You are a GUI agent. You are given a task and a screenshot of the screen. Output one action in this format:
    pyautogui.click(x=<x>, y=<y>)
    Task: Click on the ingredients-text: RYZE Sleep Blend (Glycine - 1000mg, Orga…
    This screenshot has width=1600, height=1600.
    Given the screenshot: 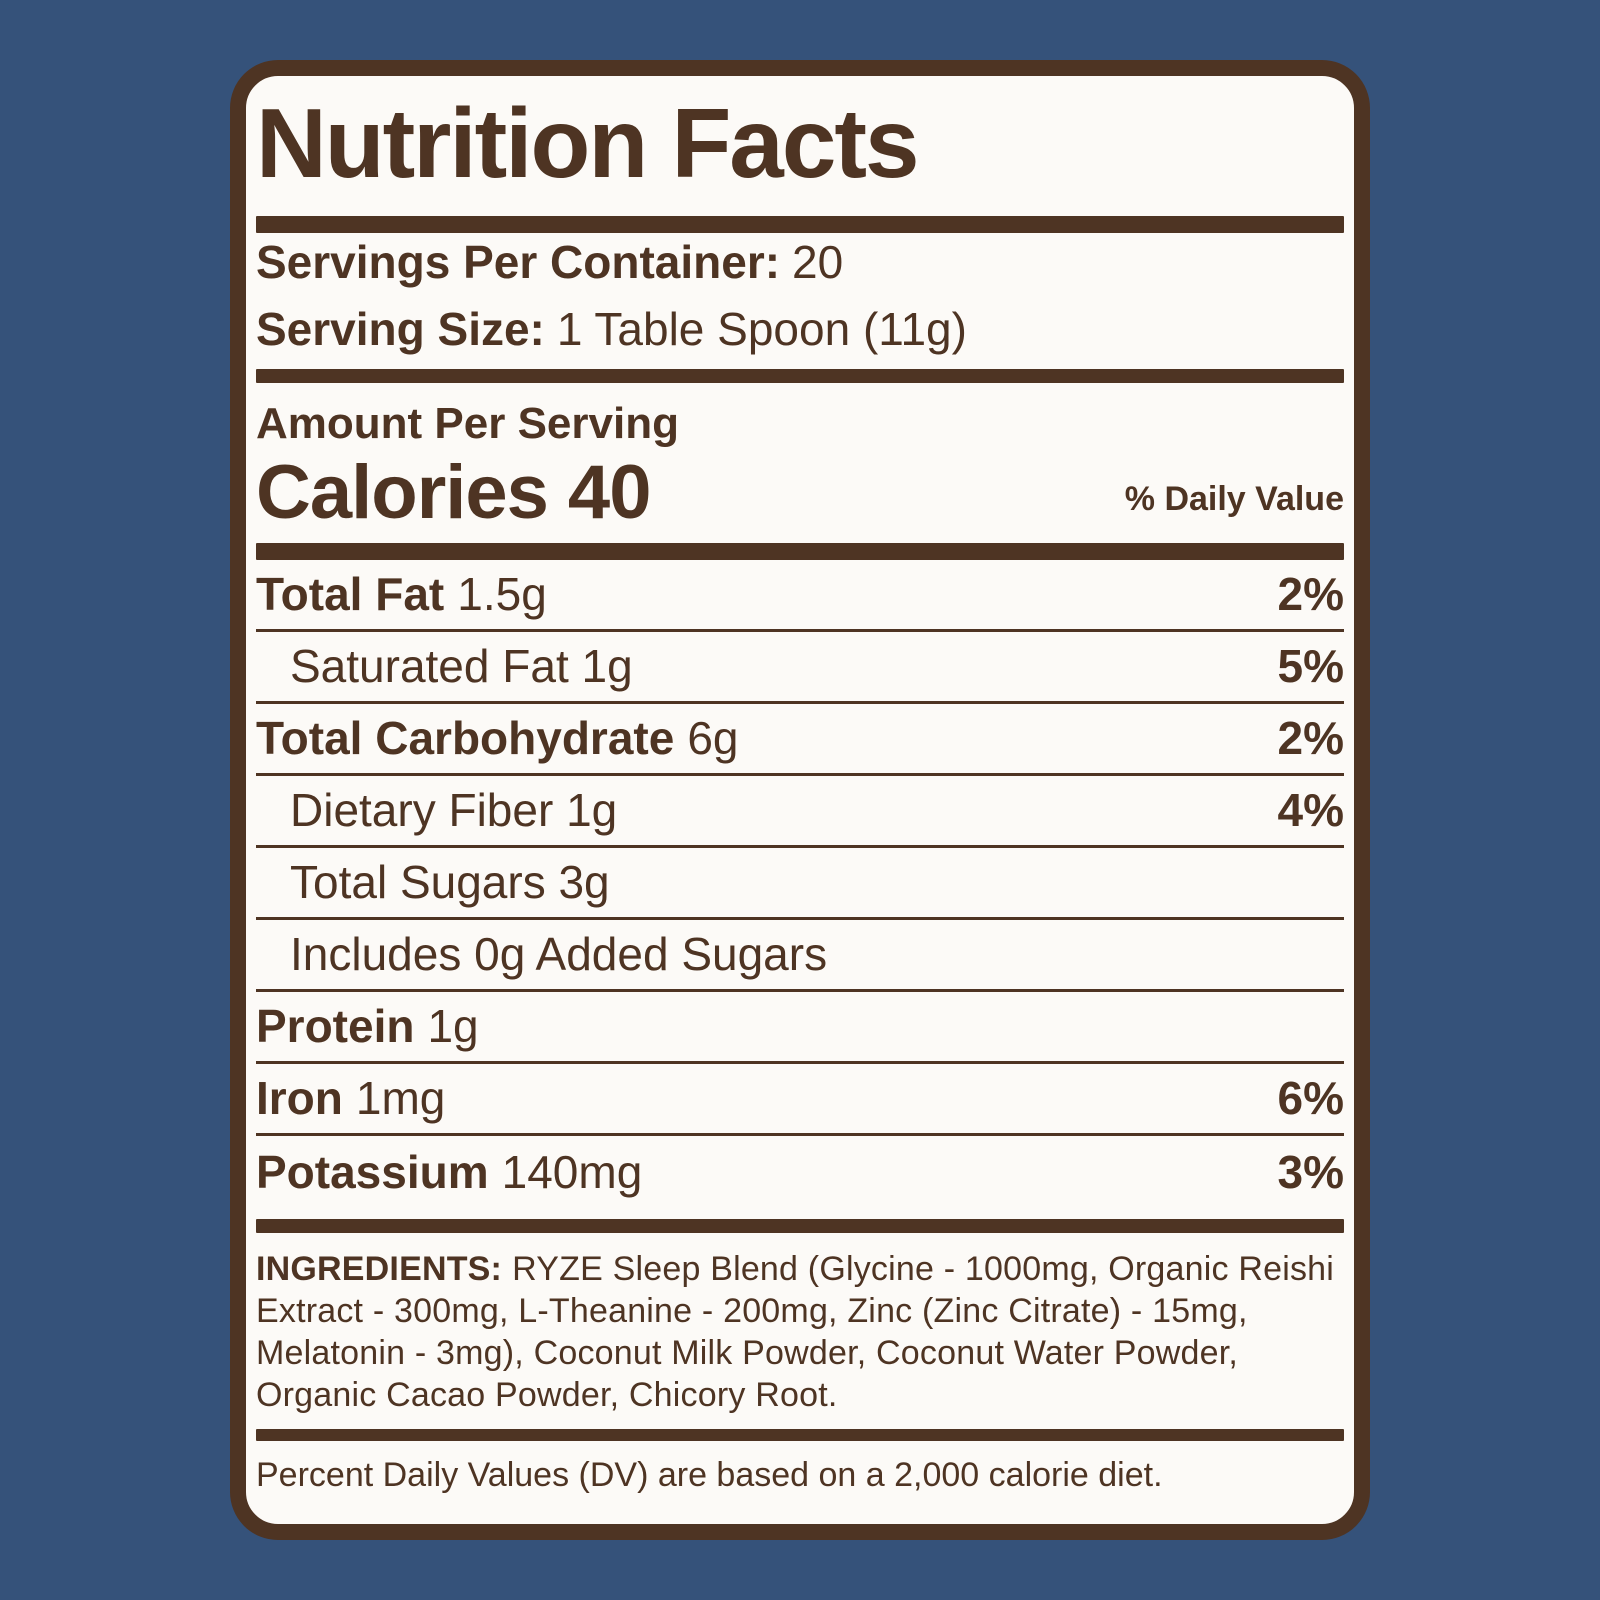 What is the action you would take?
    pyautogui.click(x=795, y=1331)
    